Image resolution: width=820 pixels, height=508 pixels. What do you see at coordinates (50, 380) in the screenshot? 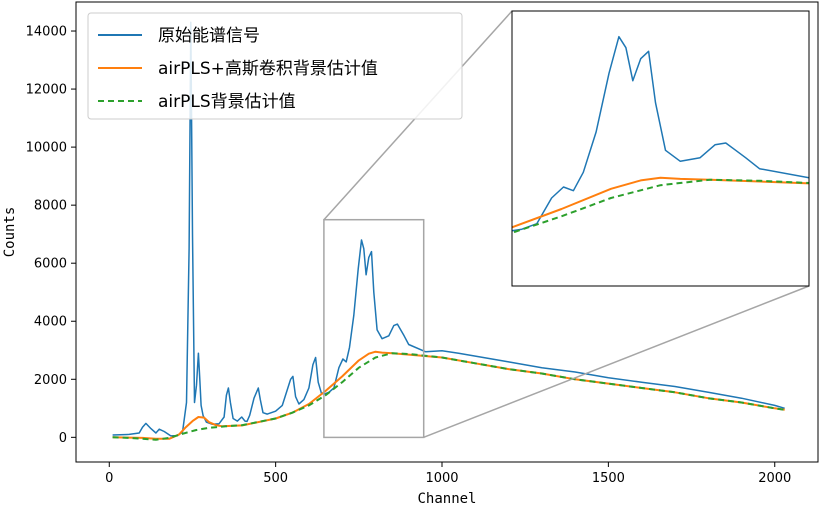
I see `y-tick-label: 2000` at bounding box center [50, 380].